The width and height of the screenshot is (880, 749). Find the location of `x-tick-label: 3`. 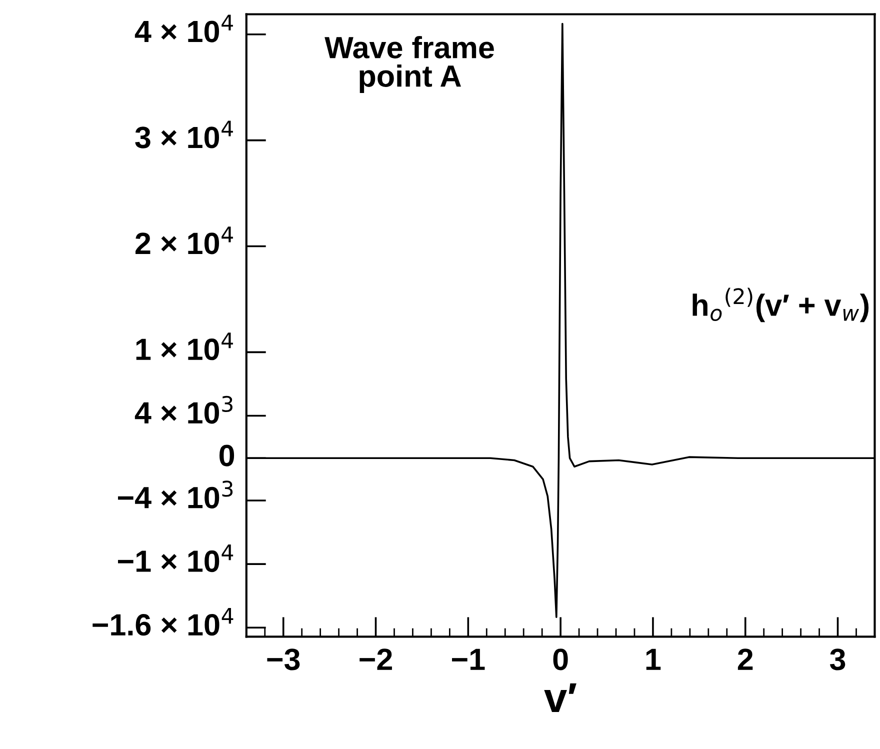

x-tick-label: 3 is located at coordinates (838, 659).